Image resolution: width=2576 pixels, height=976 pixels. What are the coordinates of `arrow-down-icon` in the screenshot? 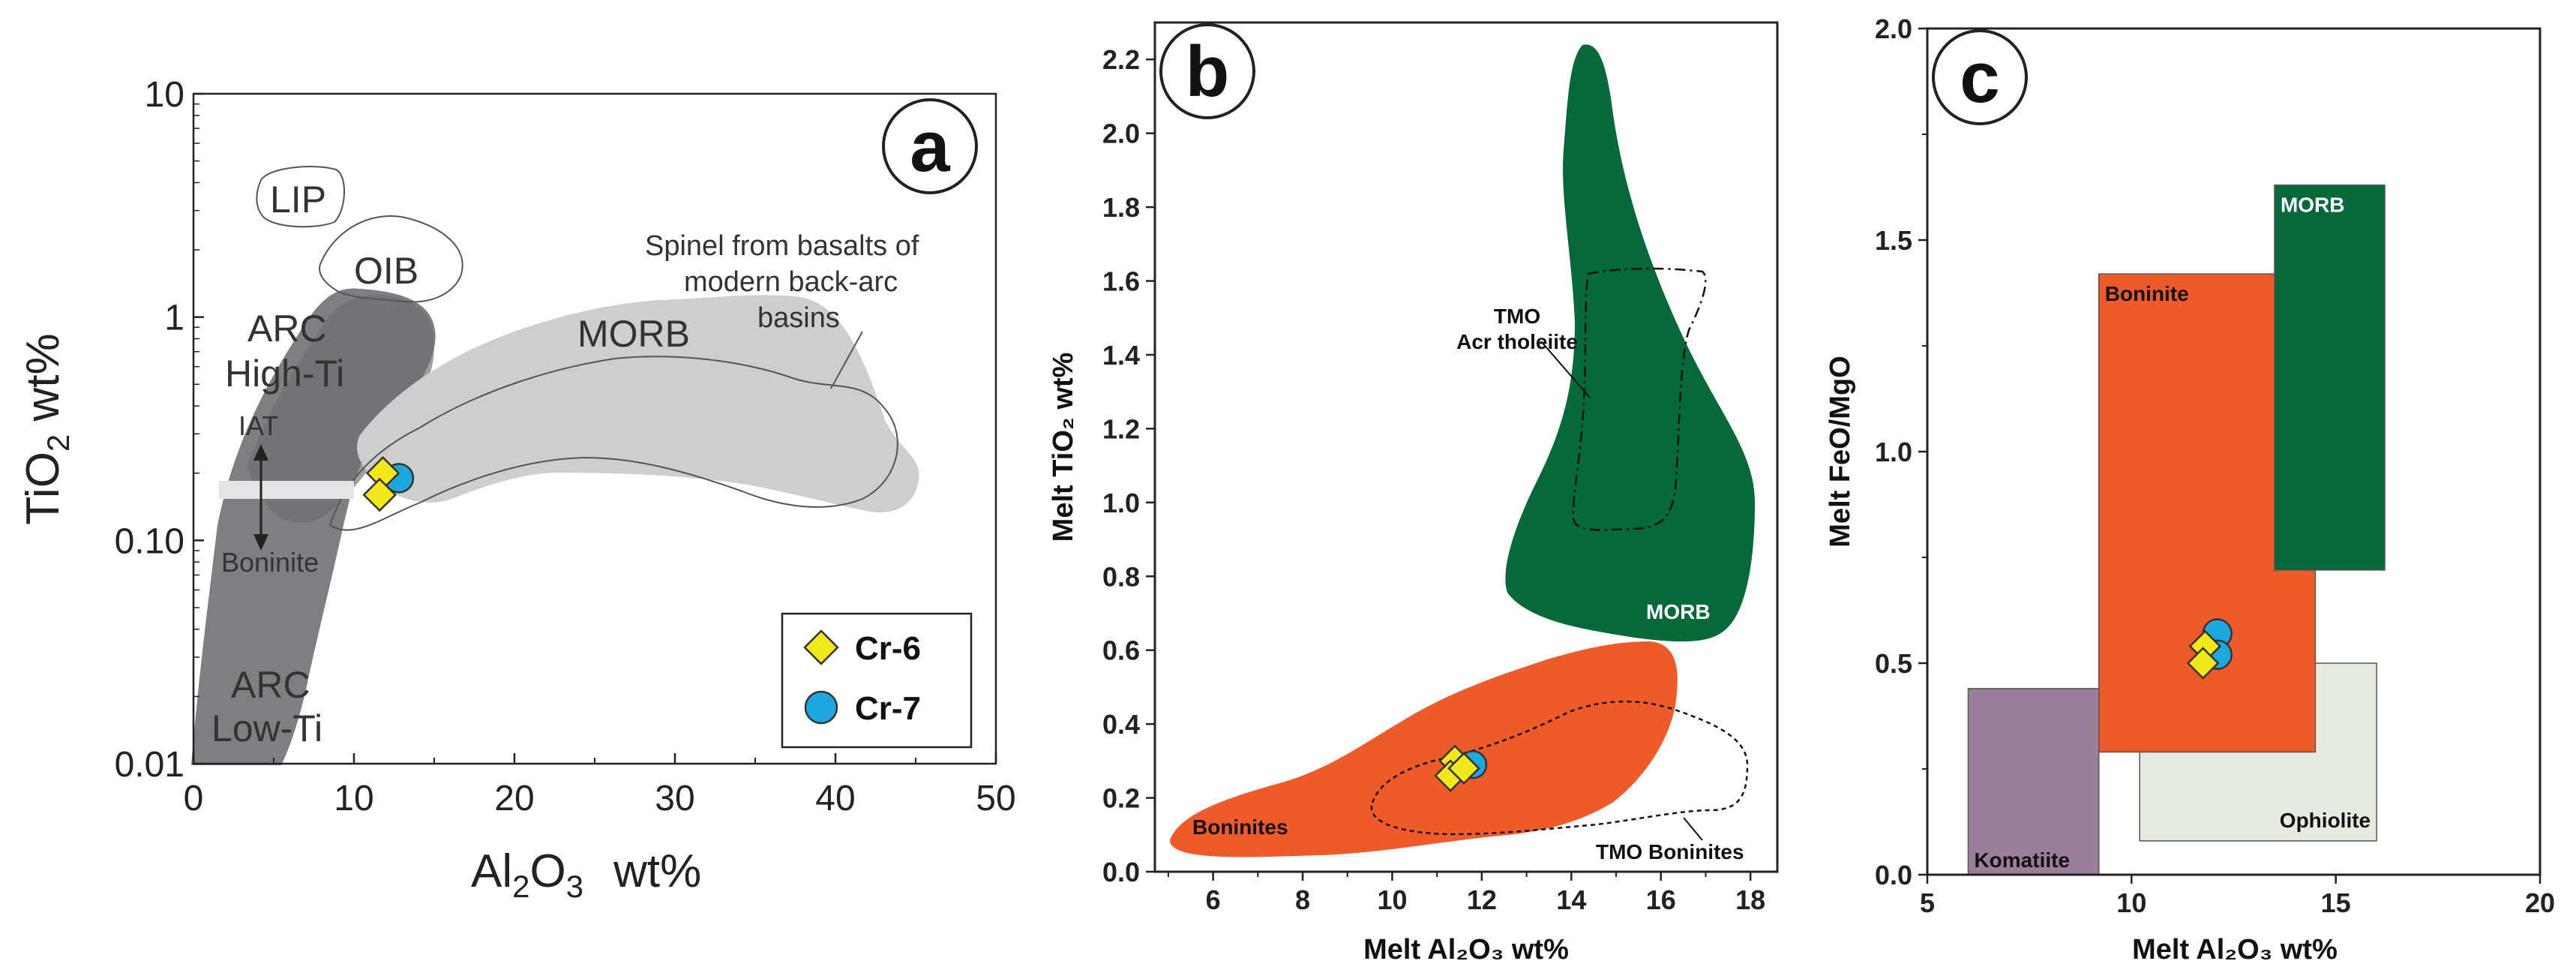 It's located at (260, 542).